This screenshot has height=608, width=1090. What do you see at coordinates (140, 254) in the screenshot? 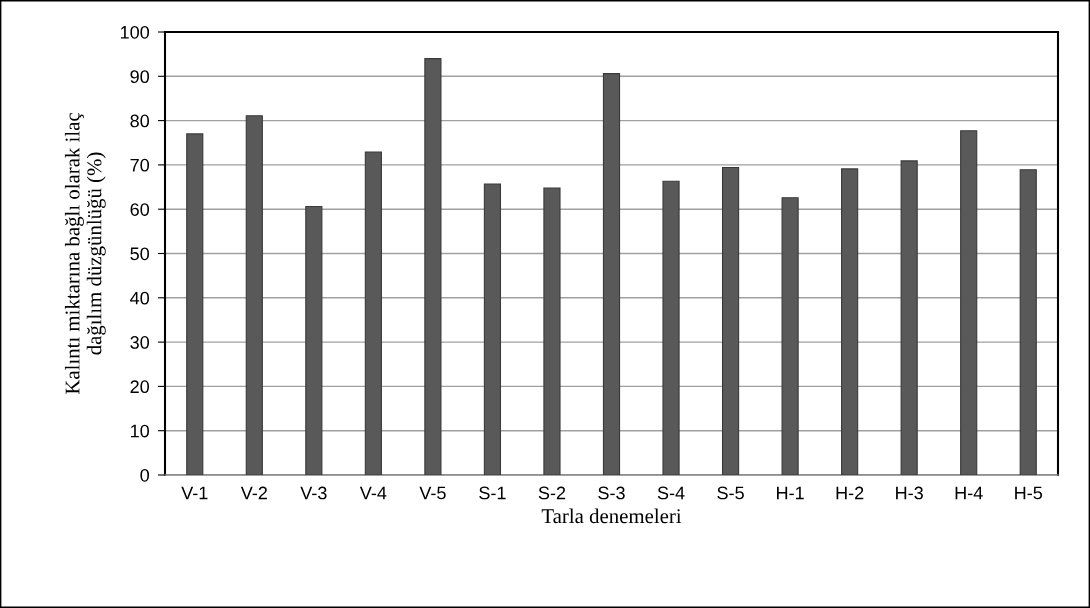
I see `y-tick-label: 50` at bounding box center [140, 254].